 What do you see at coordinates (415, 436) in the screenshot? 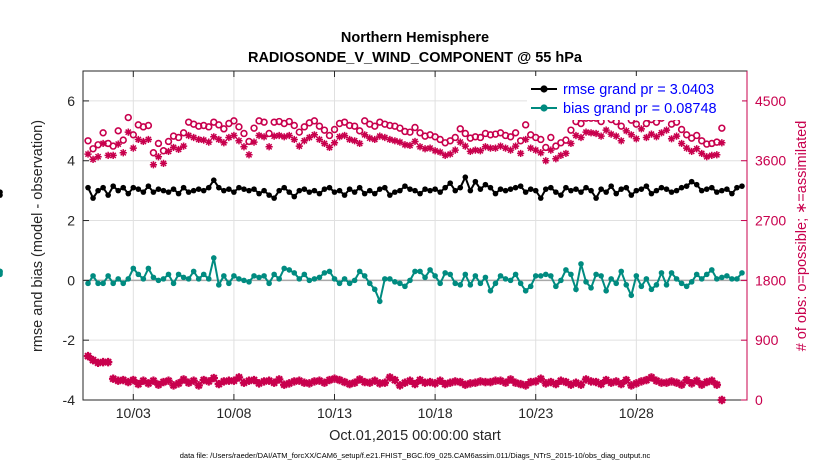
I see `x-axis-label: Oct.01,2015 00:00:00 start` at bounding box center [415, 436].